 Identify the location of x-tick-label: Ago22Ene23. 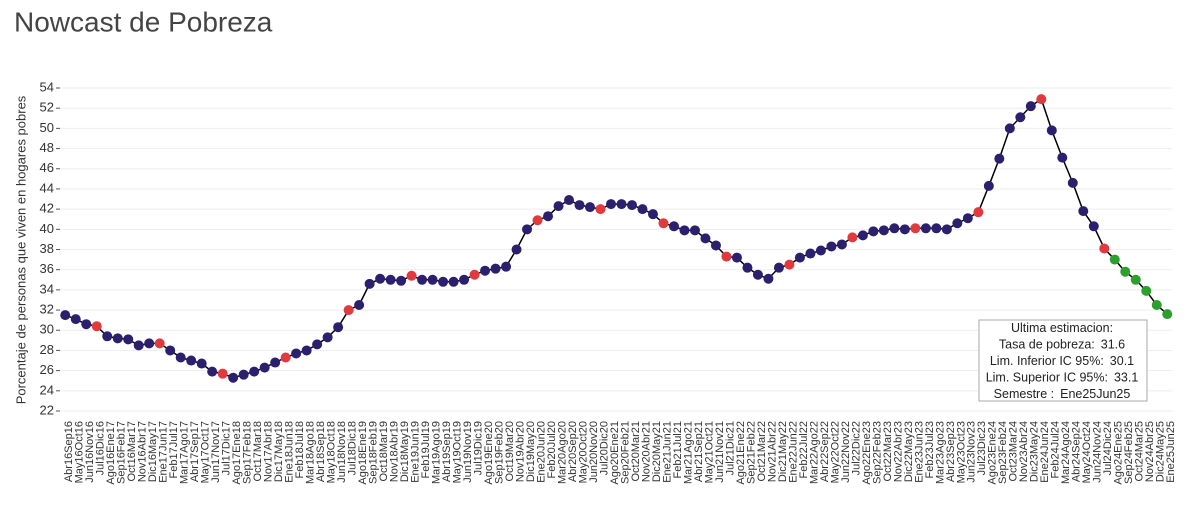
(867, 453).